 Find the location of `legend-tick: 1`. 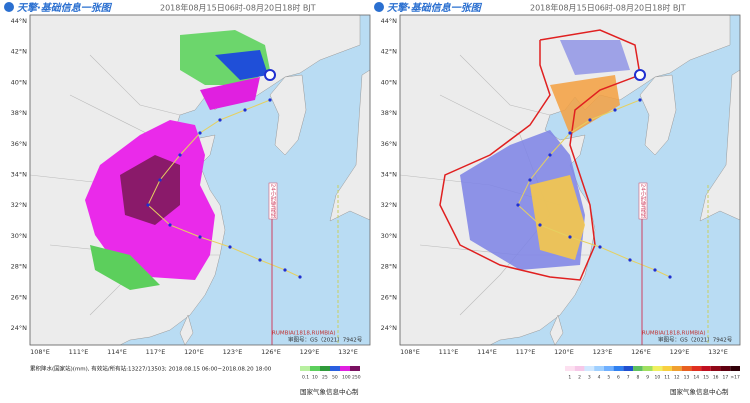

legend-tick: 1 is located at coordinates (569, 378).